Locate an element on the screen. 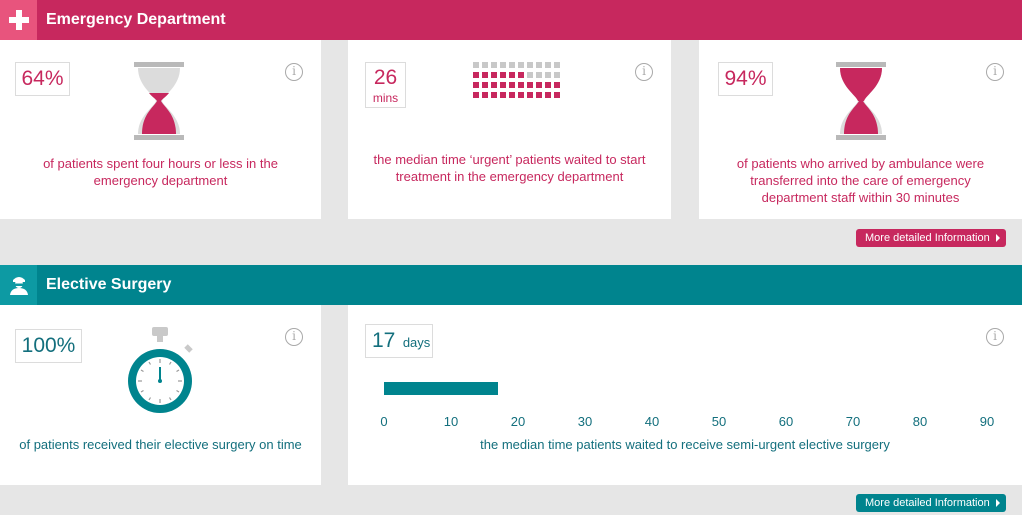 The image size is (1022, 515). x-tick-label: 20 is located at coordinates (518, 421).